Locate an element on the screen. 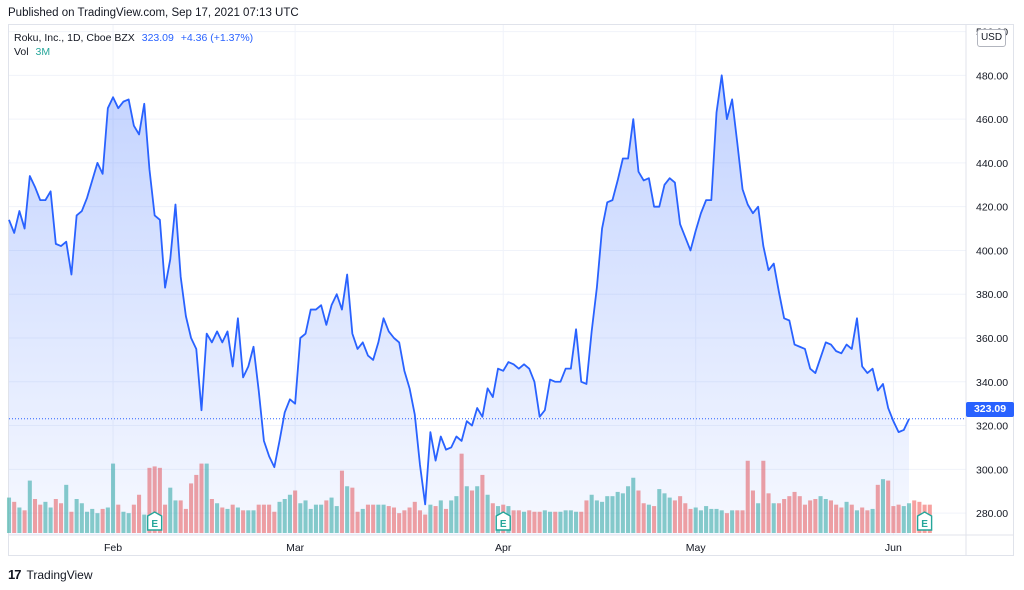 The image size is (1024, 590). y-tick-label: 280.00 is located at coordinates (992, 514).